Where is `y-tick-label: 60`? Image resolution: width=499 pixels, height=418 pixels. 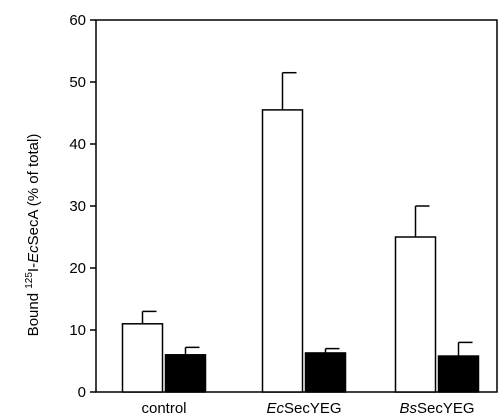 y-tick-label: 60 is located at coordinates (77, 20).